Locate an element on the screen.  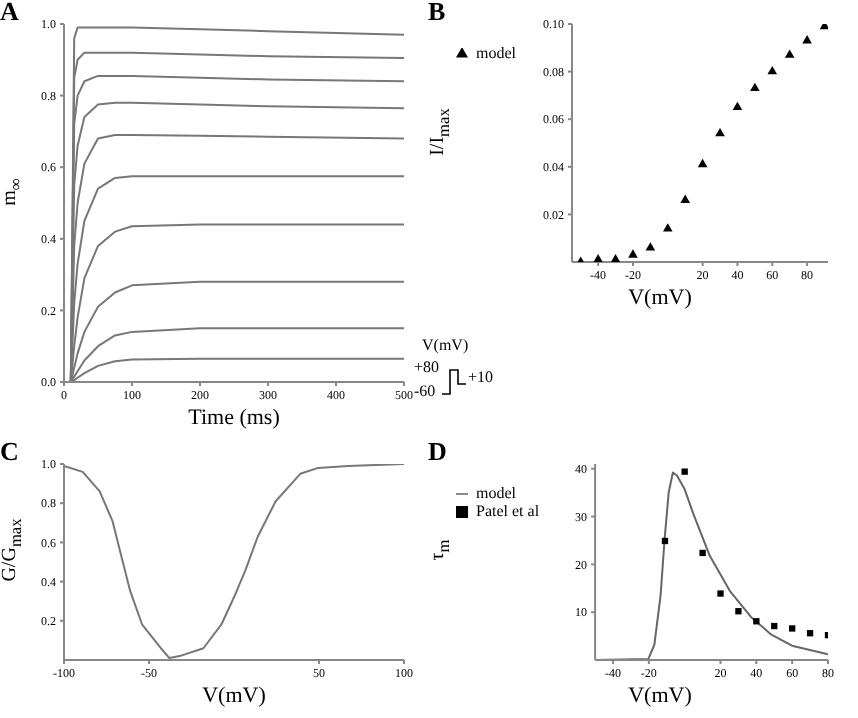
text: V(mV) is located at coordinates (445, 345).